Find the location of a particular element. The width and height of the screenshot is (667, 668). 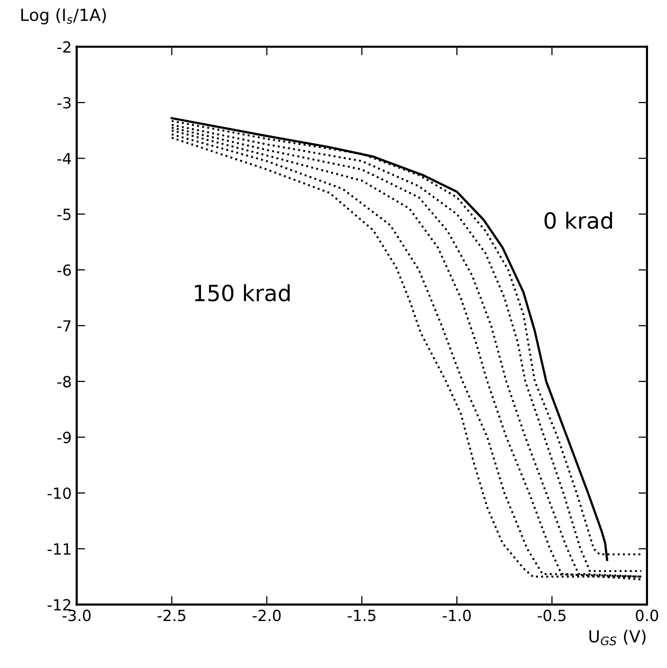

y-tick-label: -4 is located at coordinates (64, 158).